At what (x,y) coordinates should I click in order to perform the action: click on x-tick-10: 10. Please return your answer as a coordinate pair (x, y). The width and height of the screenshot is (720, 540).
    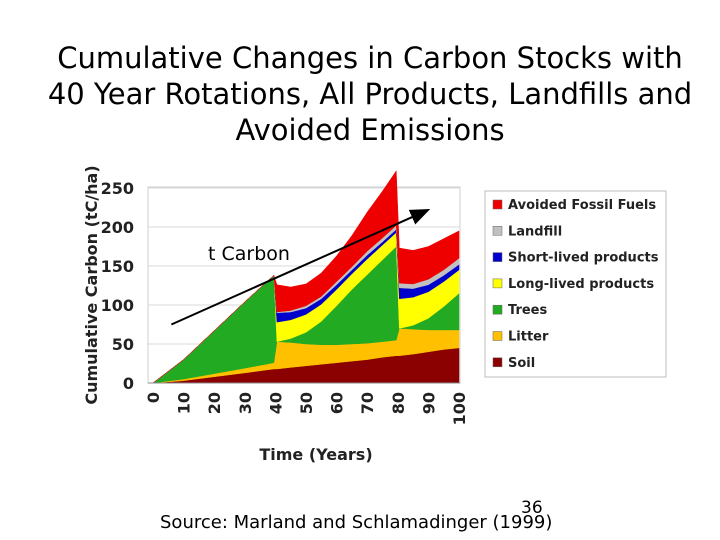
    Looking at the image, I should click on (184, 403).